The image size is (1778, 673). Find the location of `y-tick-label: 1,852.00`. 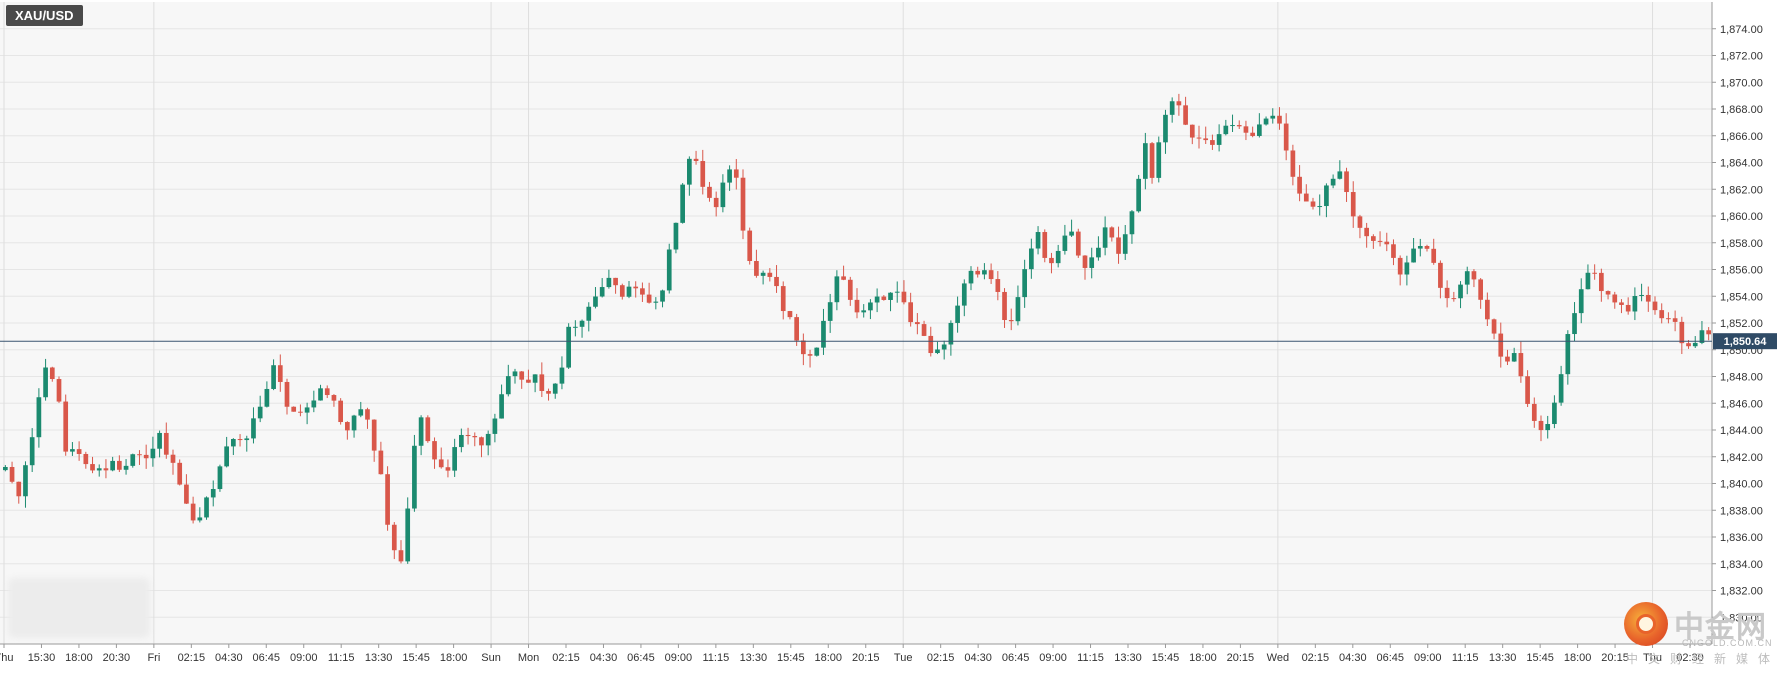

y-tick-label: 1,852.00 is located at coordinates (1741, 324).